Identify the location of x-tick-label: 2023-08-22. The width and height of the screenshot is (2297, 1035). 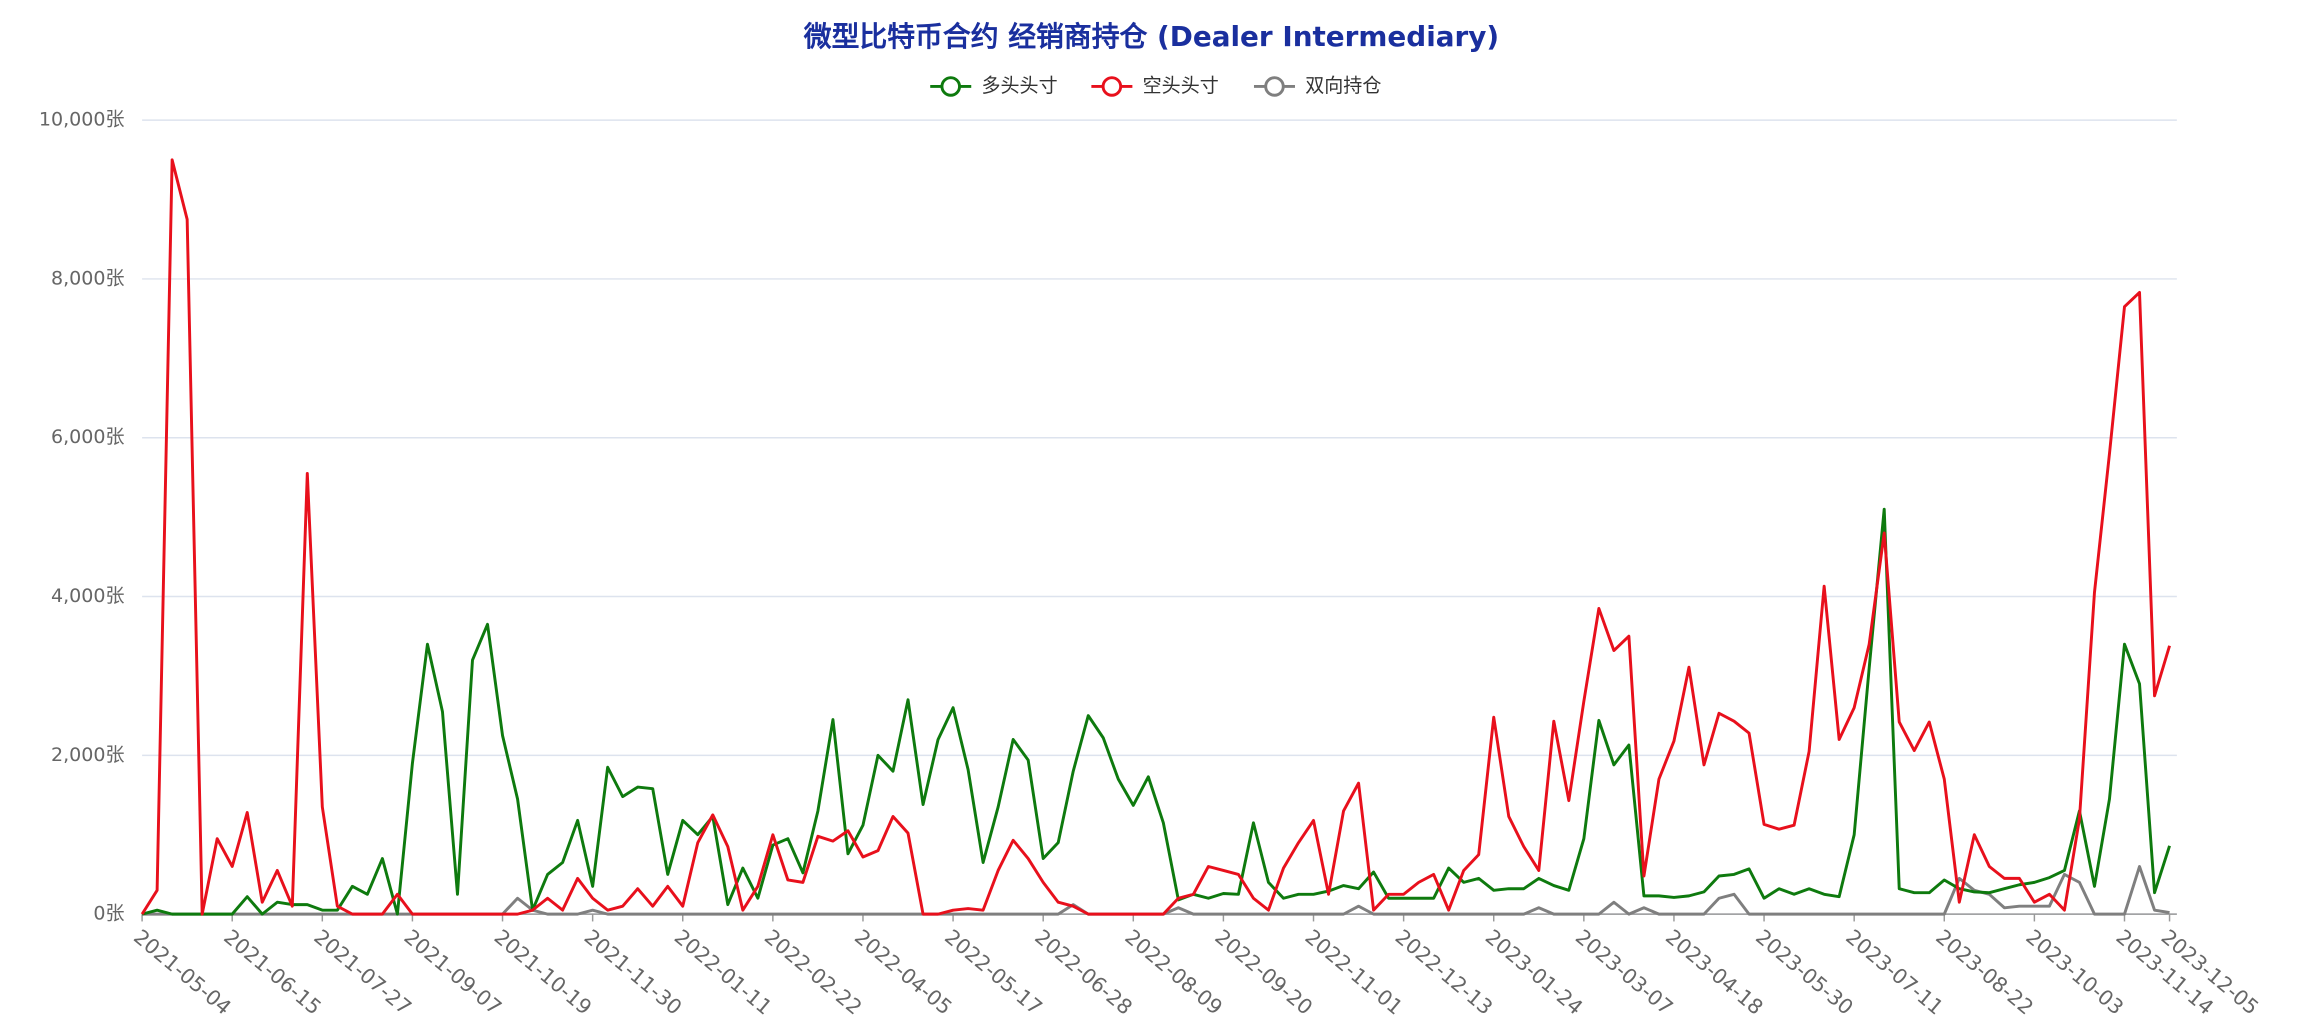
(1984, 972).